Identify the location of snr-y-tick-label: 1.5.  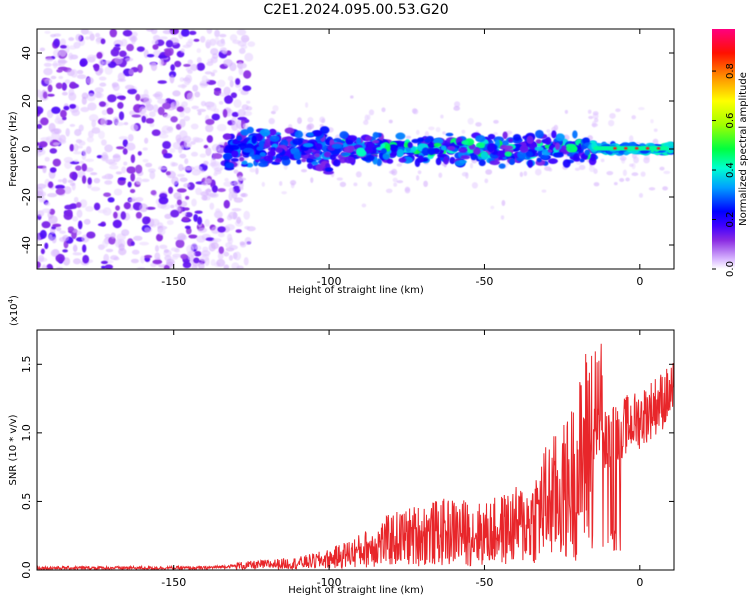
(26, 365).